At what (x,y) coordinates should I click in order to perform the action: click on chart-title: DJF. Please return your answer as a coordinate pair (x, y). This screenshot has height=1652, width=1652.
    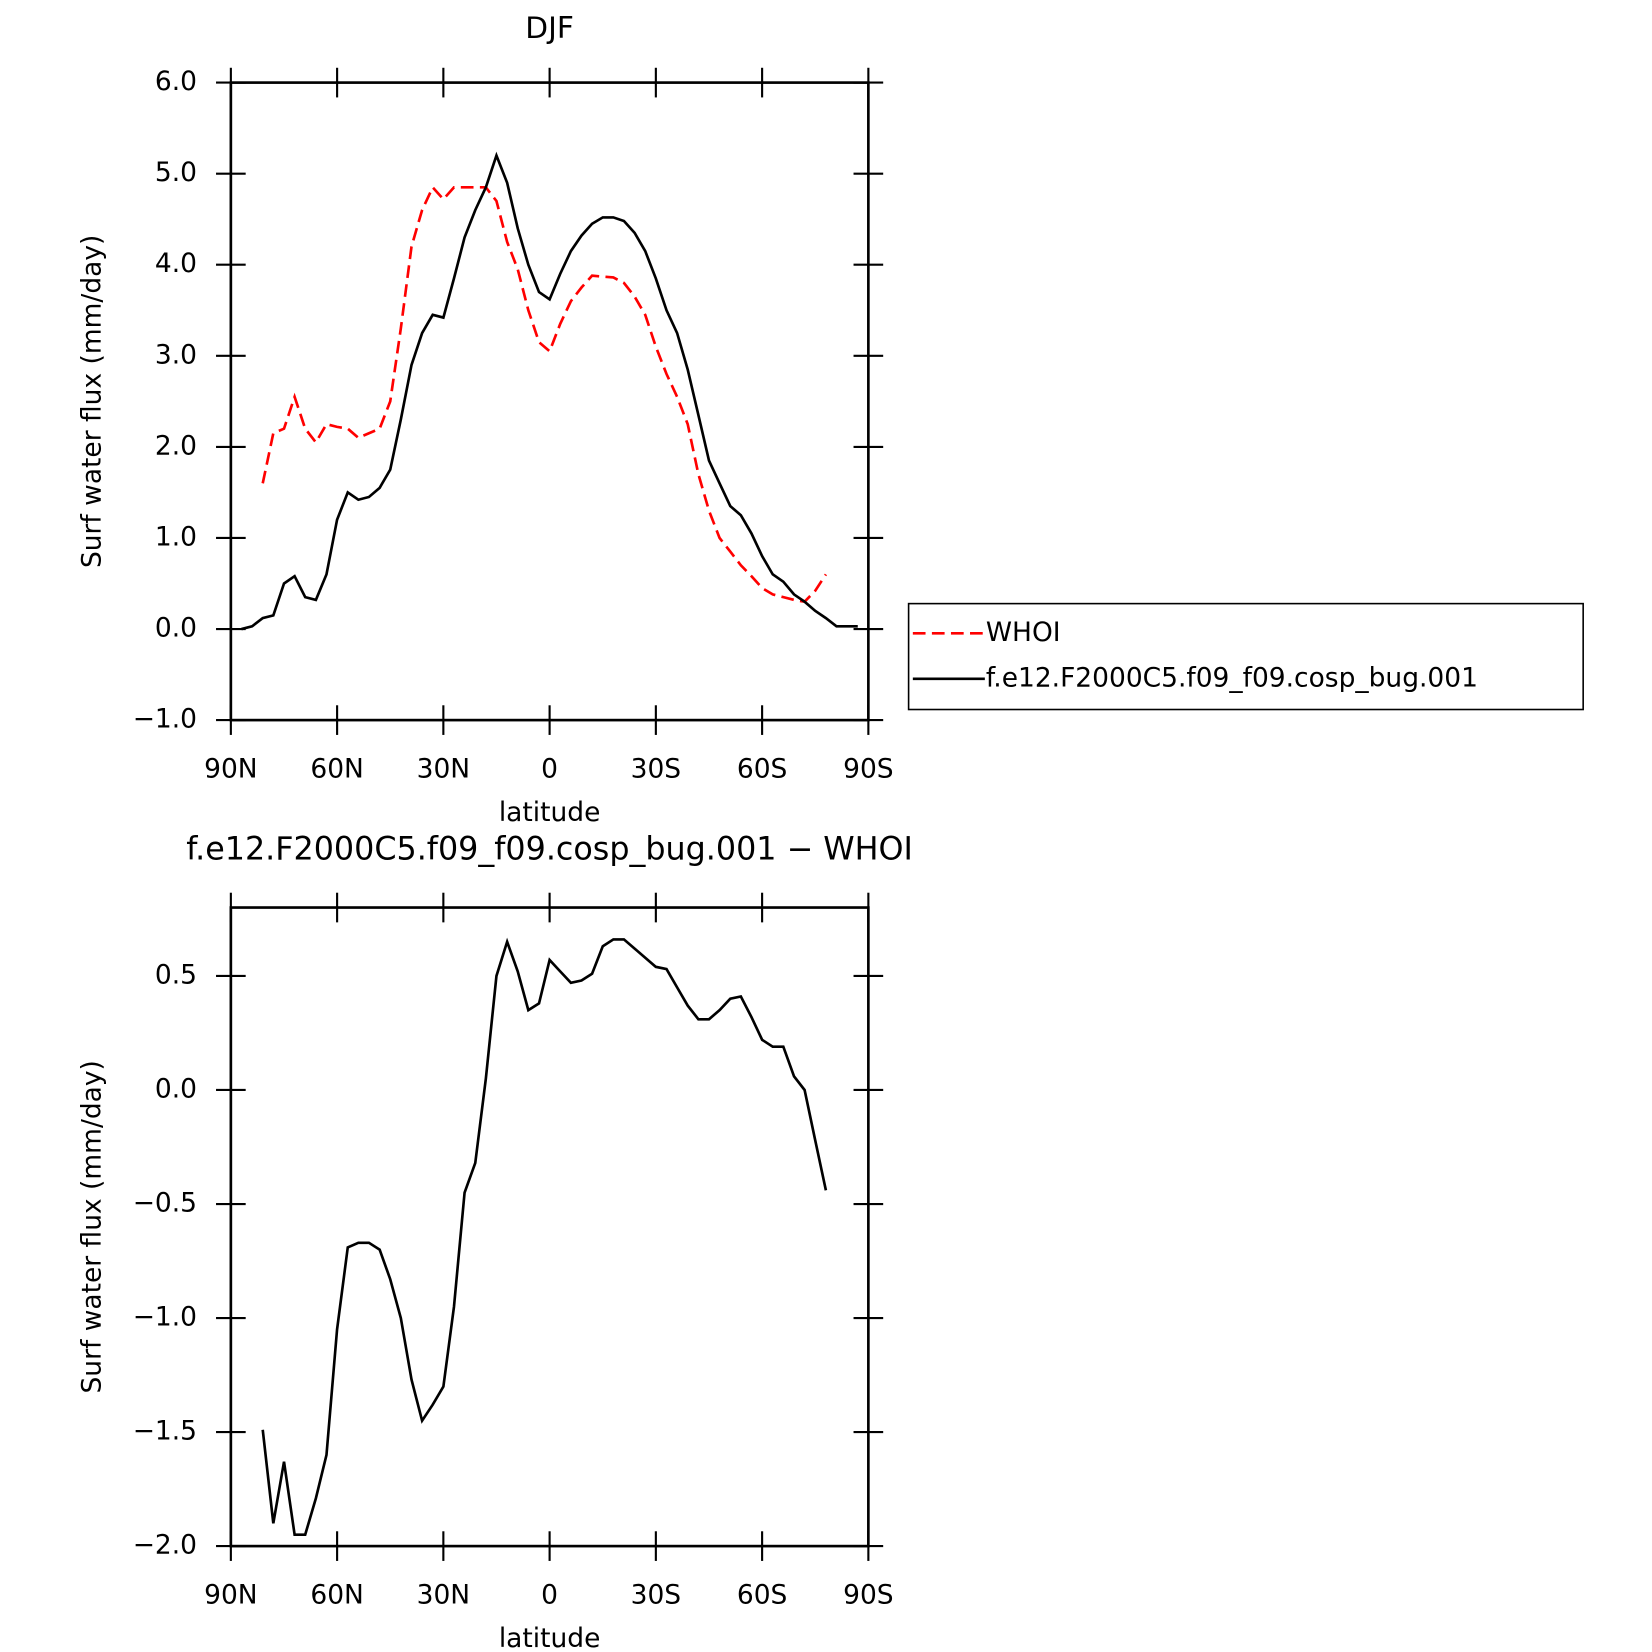
    Looking at the image, I should click on (549, 27).